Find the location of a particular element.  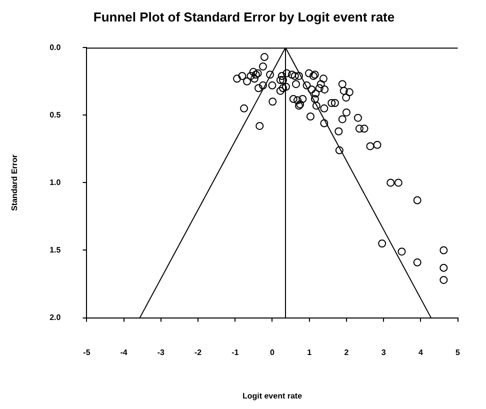

x-tick-label: -1 is located at coordinates (236, 352).